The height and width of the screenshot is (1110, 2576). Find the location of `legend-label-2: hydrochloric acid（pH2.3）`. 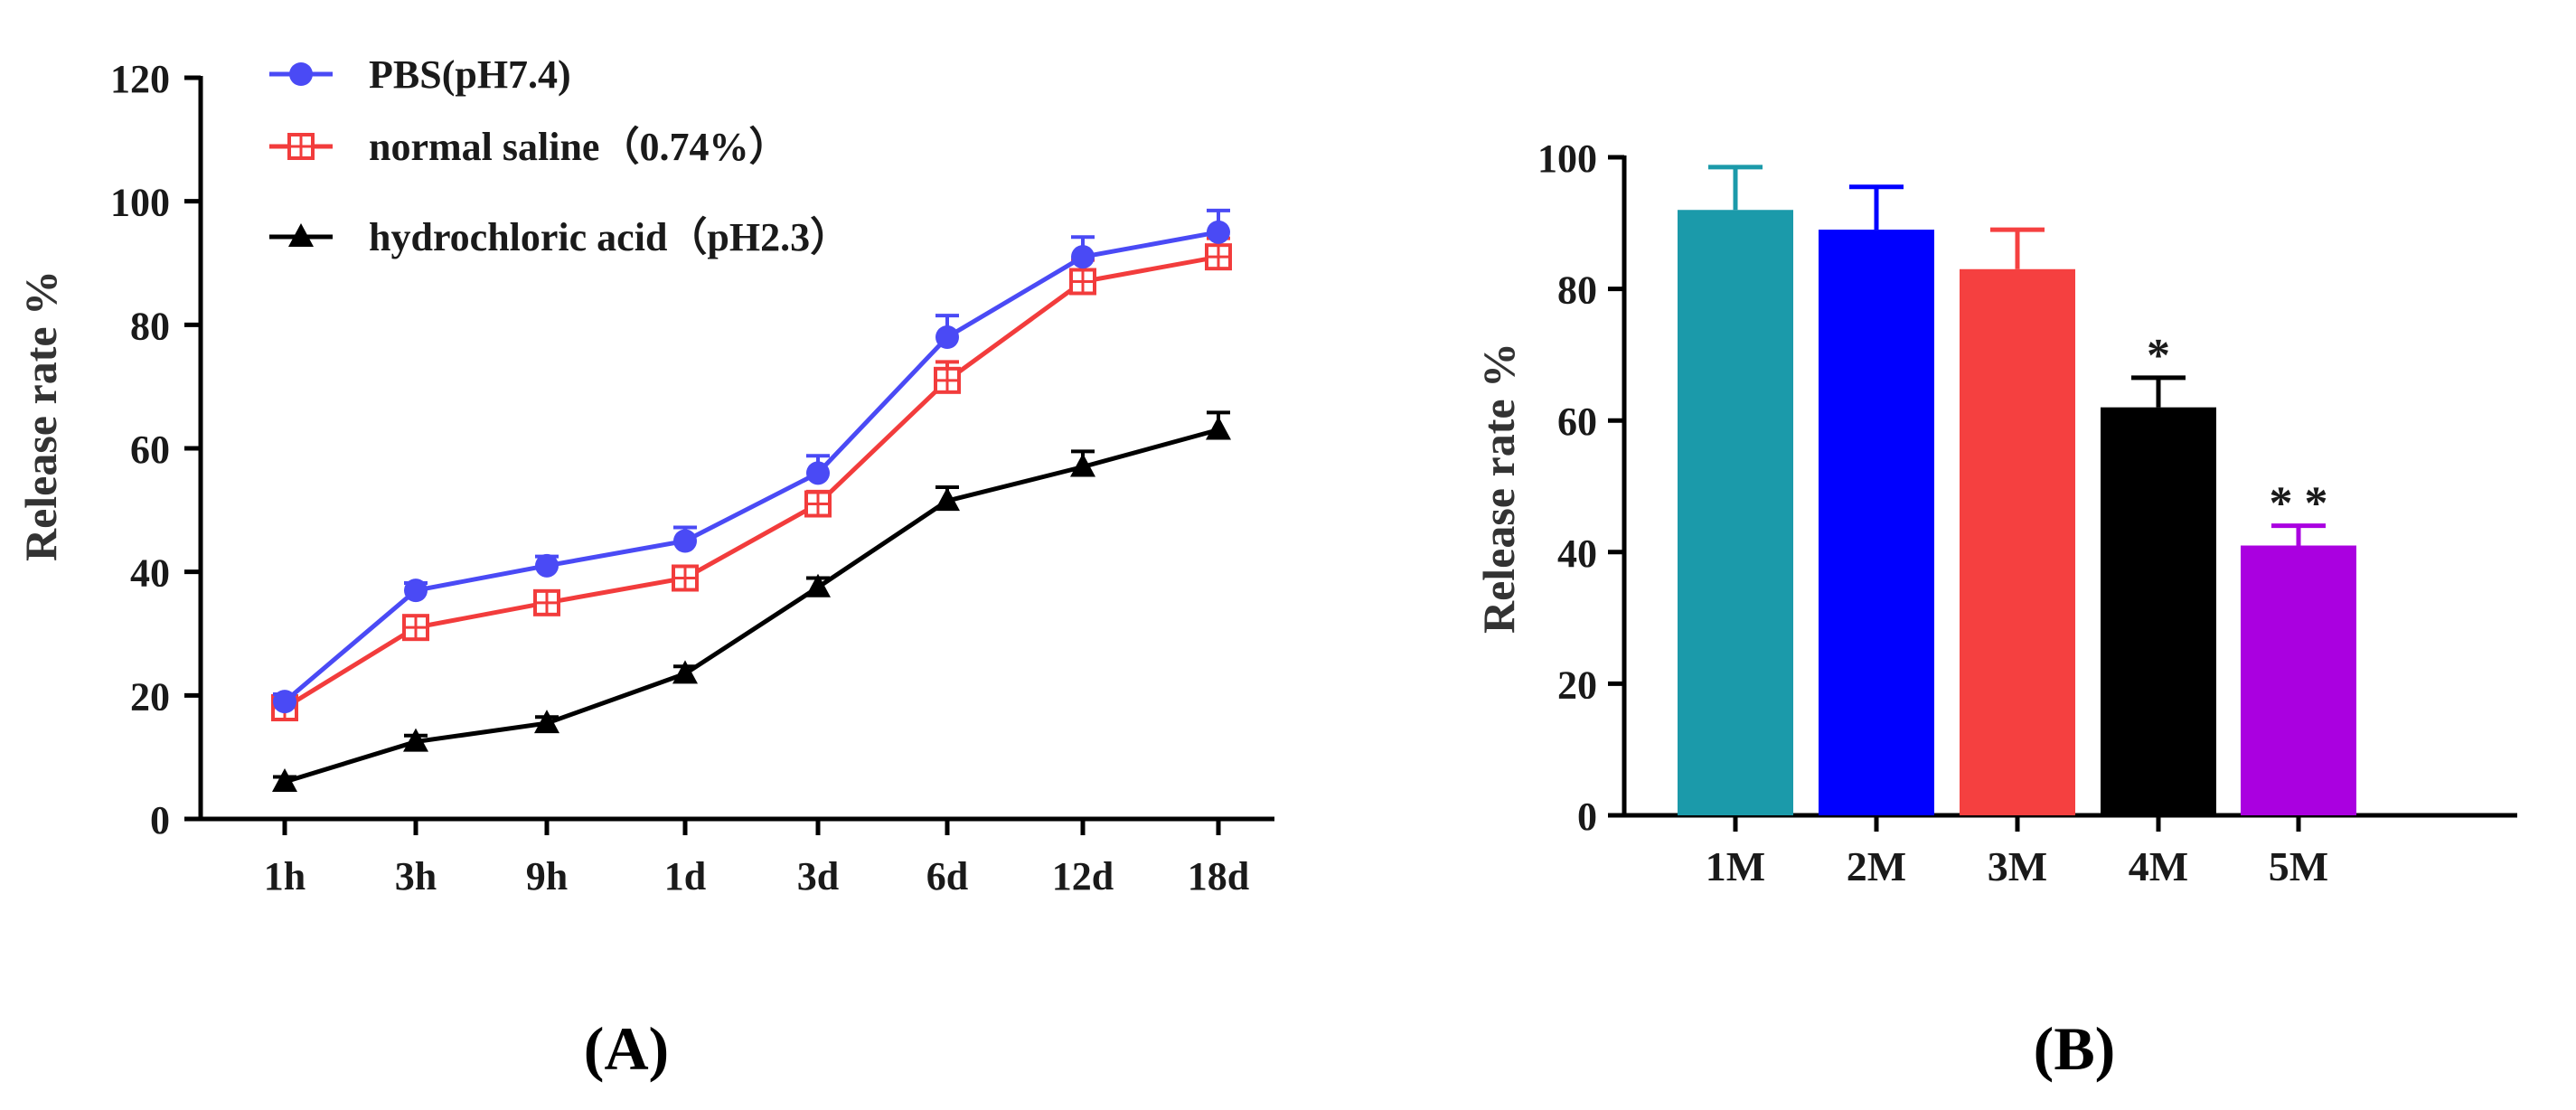

legend-label-2: hydrochloric acid（pH2.3） is located at coordinates (610, 237).